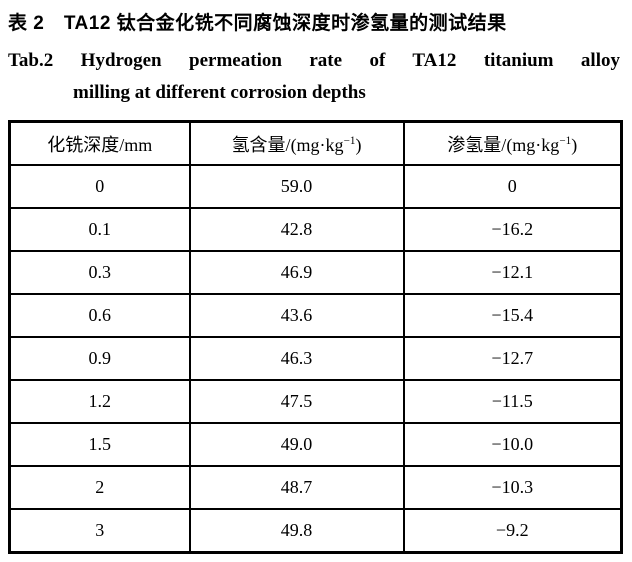 This screenshot has width=632, height=562. Describe the element at coordinates (512, 531) in the screenshot. I see `table-cell: −9.2` at that location.